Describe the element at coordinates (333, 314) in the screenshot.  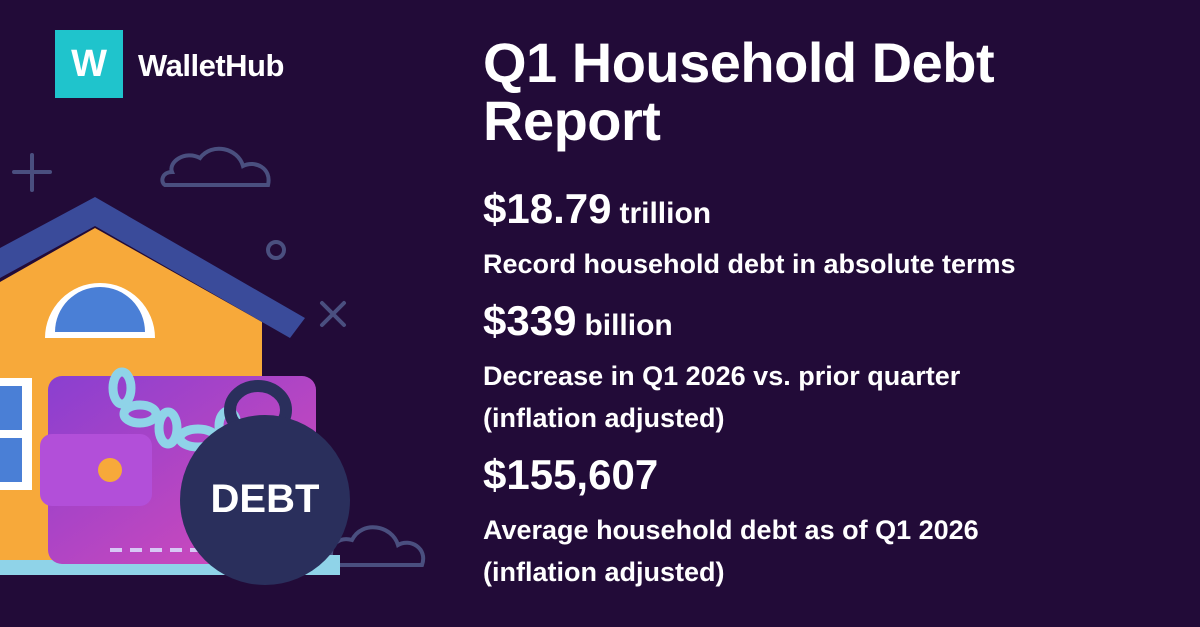
I see `x-icon` at that location.